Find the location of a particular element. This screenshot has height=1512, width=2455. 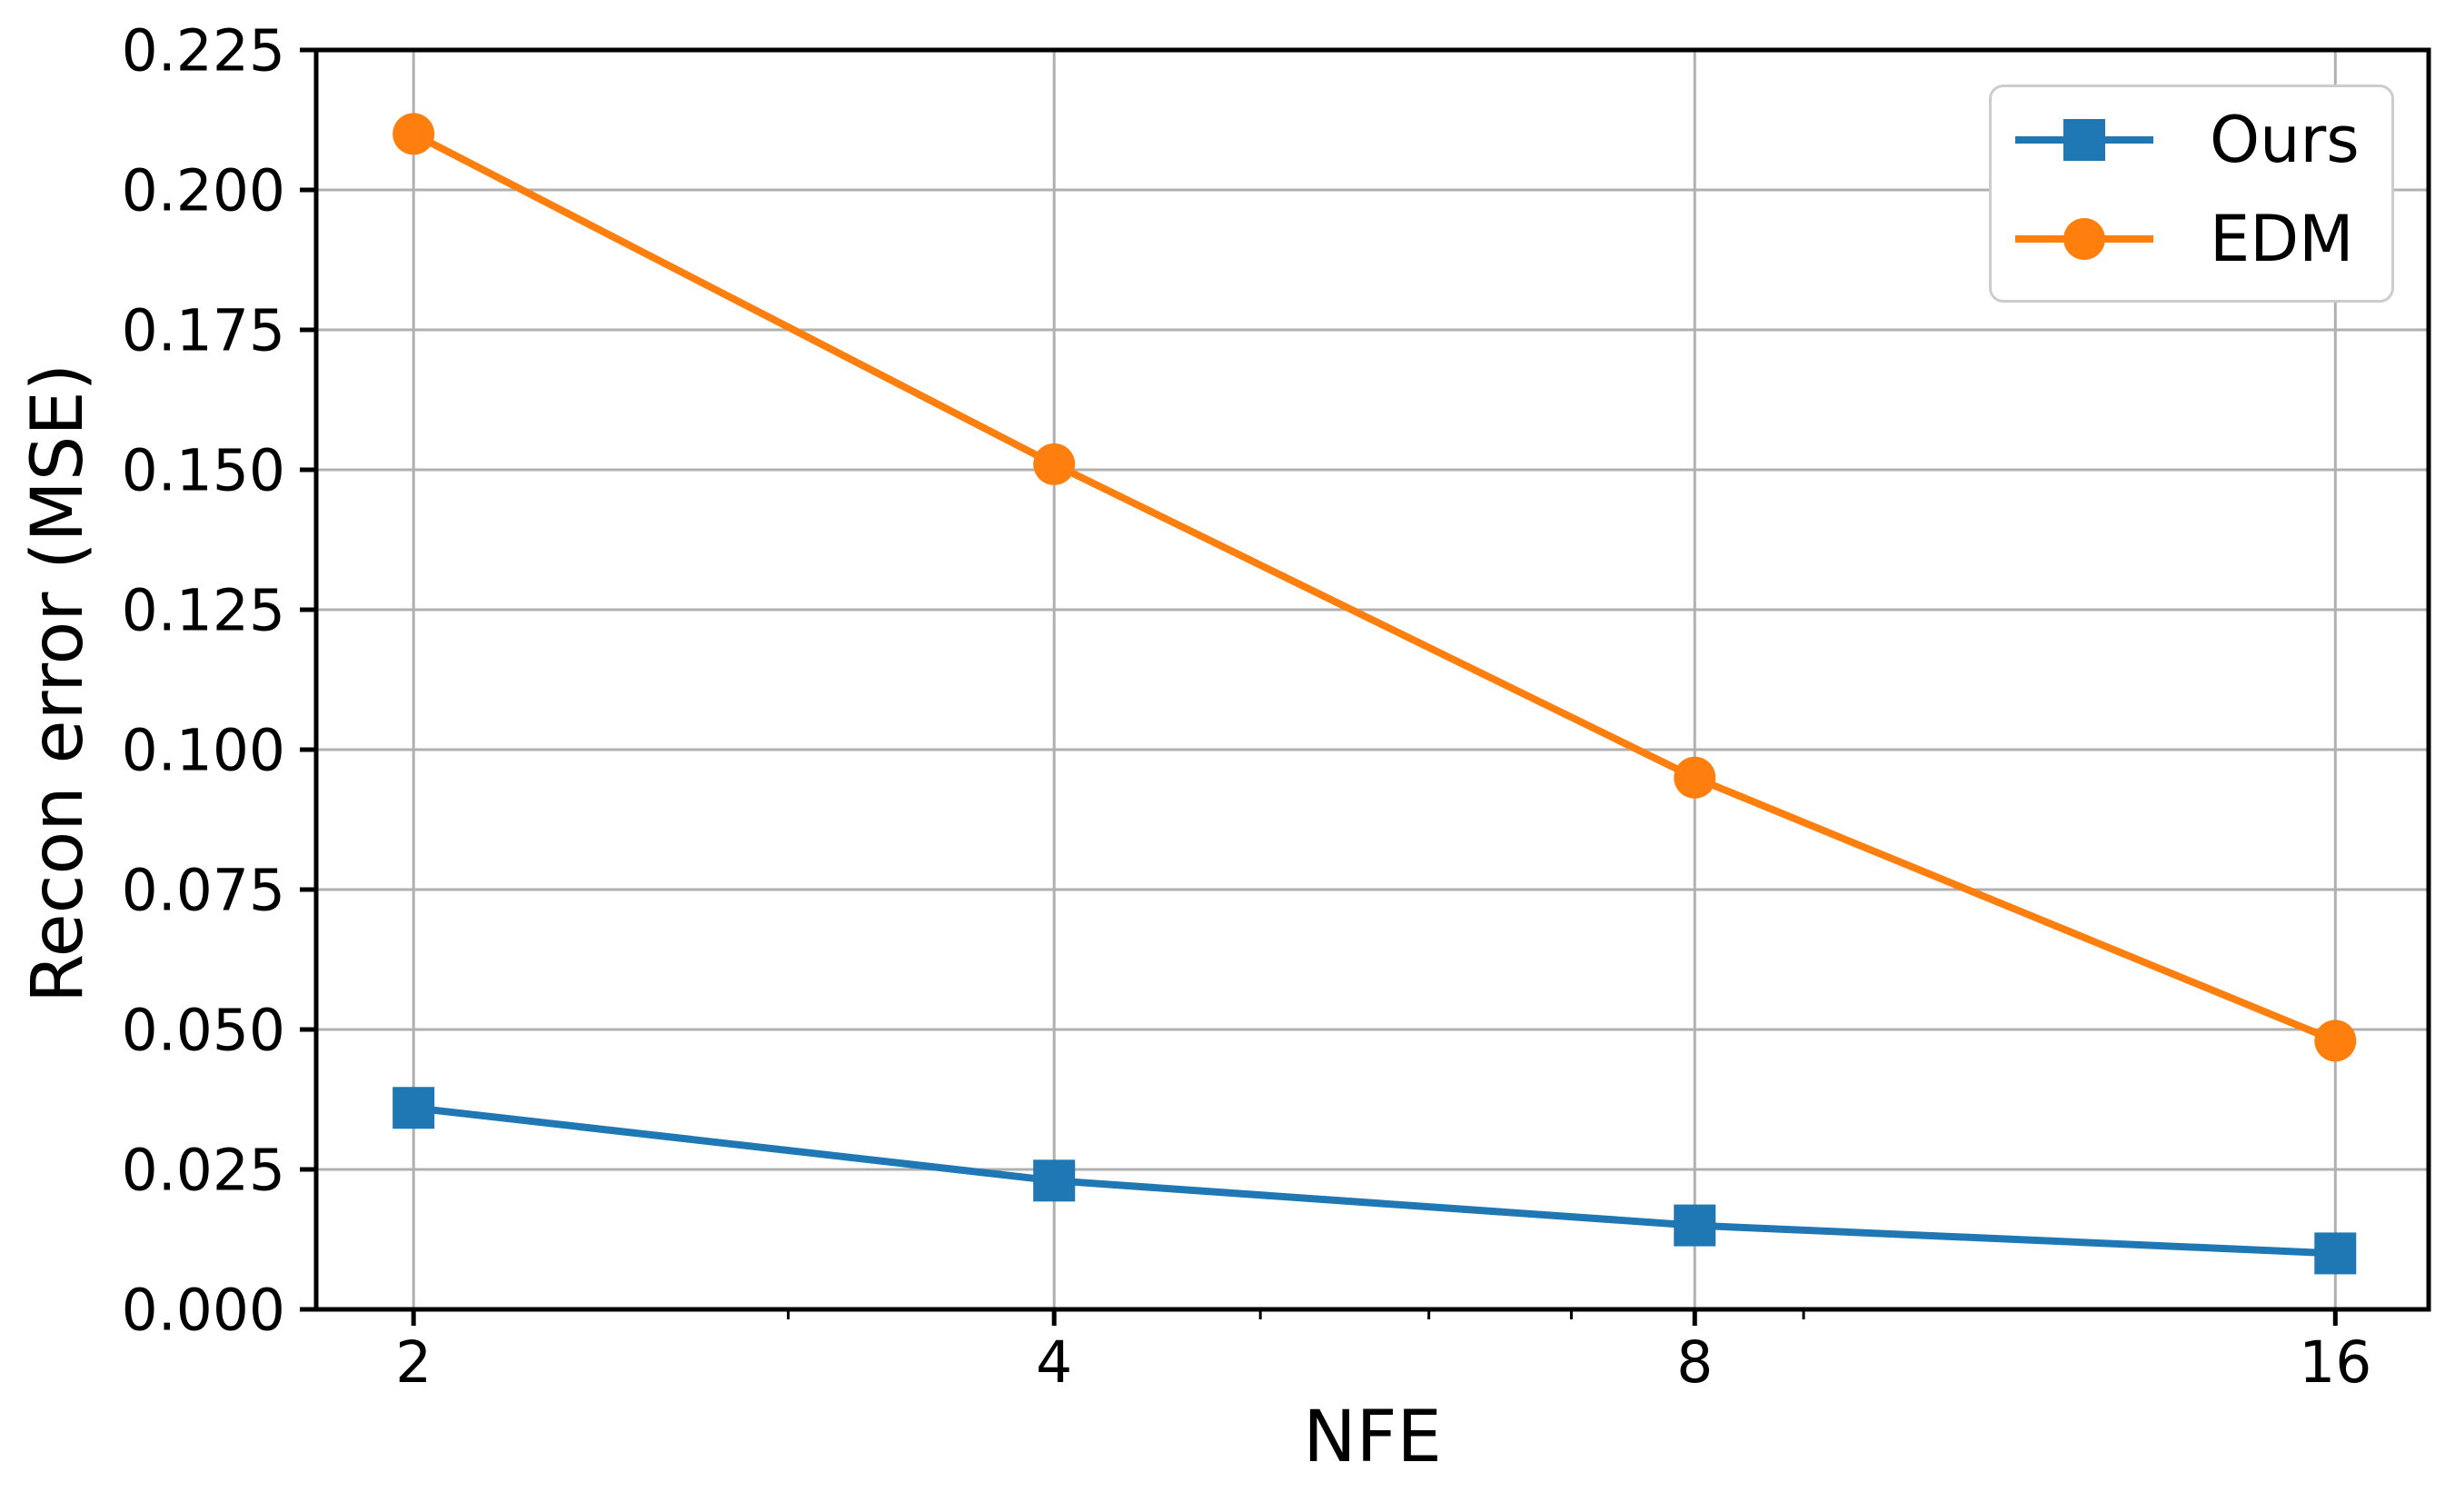

legend-ours-square-marker-icon is located at coordinates (2084, 140).